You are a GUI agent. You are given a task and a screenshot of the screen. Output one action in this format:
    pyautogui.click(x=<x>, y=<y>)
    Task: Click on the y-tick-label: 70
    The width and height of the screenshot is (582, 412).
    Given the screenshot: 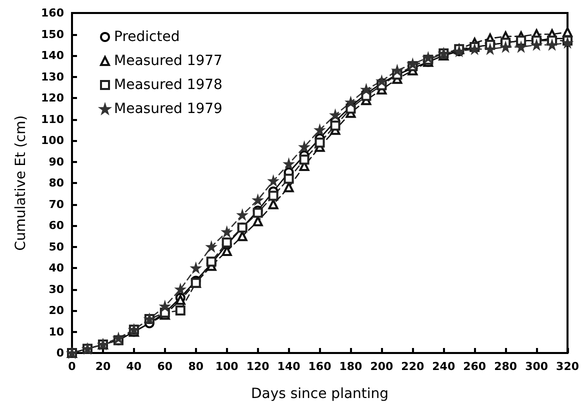 What is the action you would take?
    pyautogui.click(x=56, y=204)
    